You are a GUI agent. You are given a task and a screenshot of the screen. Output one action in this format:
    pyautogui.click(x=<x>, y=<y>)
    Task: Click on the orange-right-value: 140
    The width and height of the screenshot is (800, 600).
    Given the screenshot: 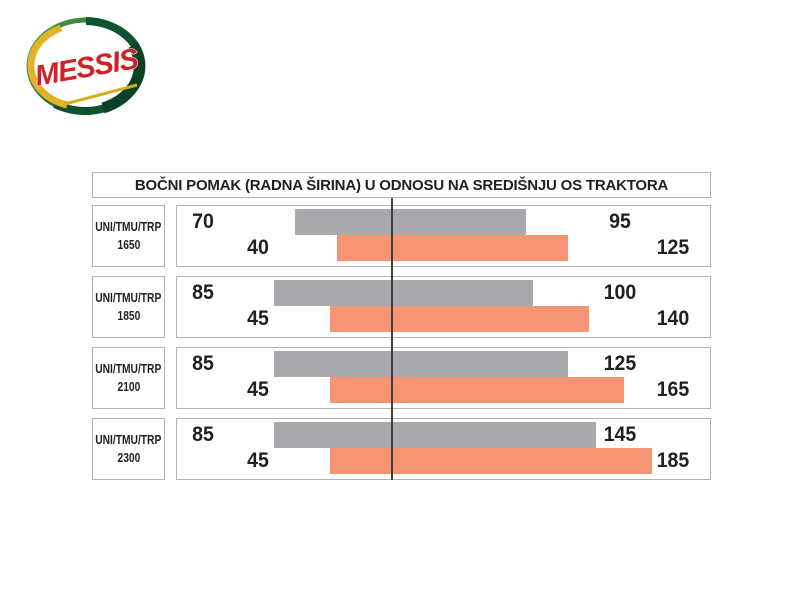 What is the action you would take?
    pyautogui.click(x=673, y=318)
    